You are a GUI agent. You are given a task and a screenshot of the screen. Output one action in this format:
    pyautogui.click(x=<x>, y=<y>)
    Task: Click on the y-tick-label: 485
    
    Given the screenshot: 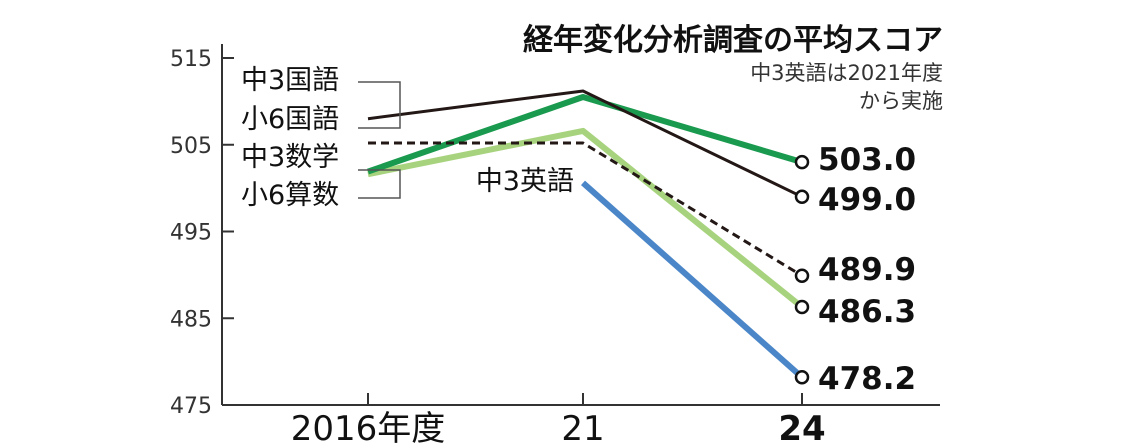 What is the action you would take?
    pyautogui.click(x=191, y=319)
    